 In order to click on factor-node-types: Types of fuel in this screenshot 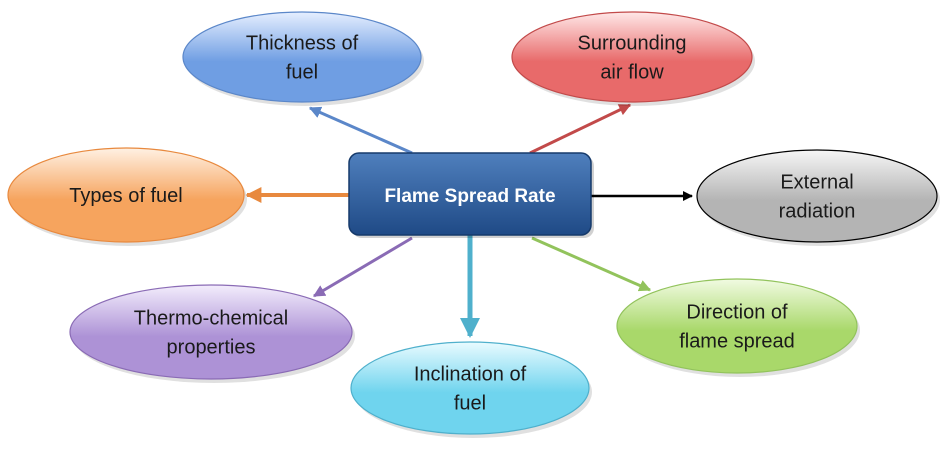, I will do `click(127, 196)`.